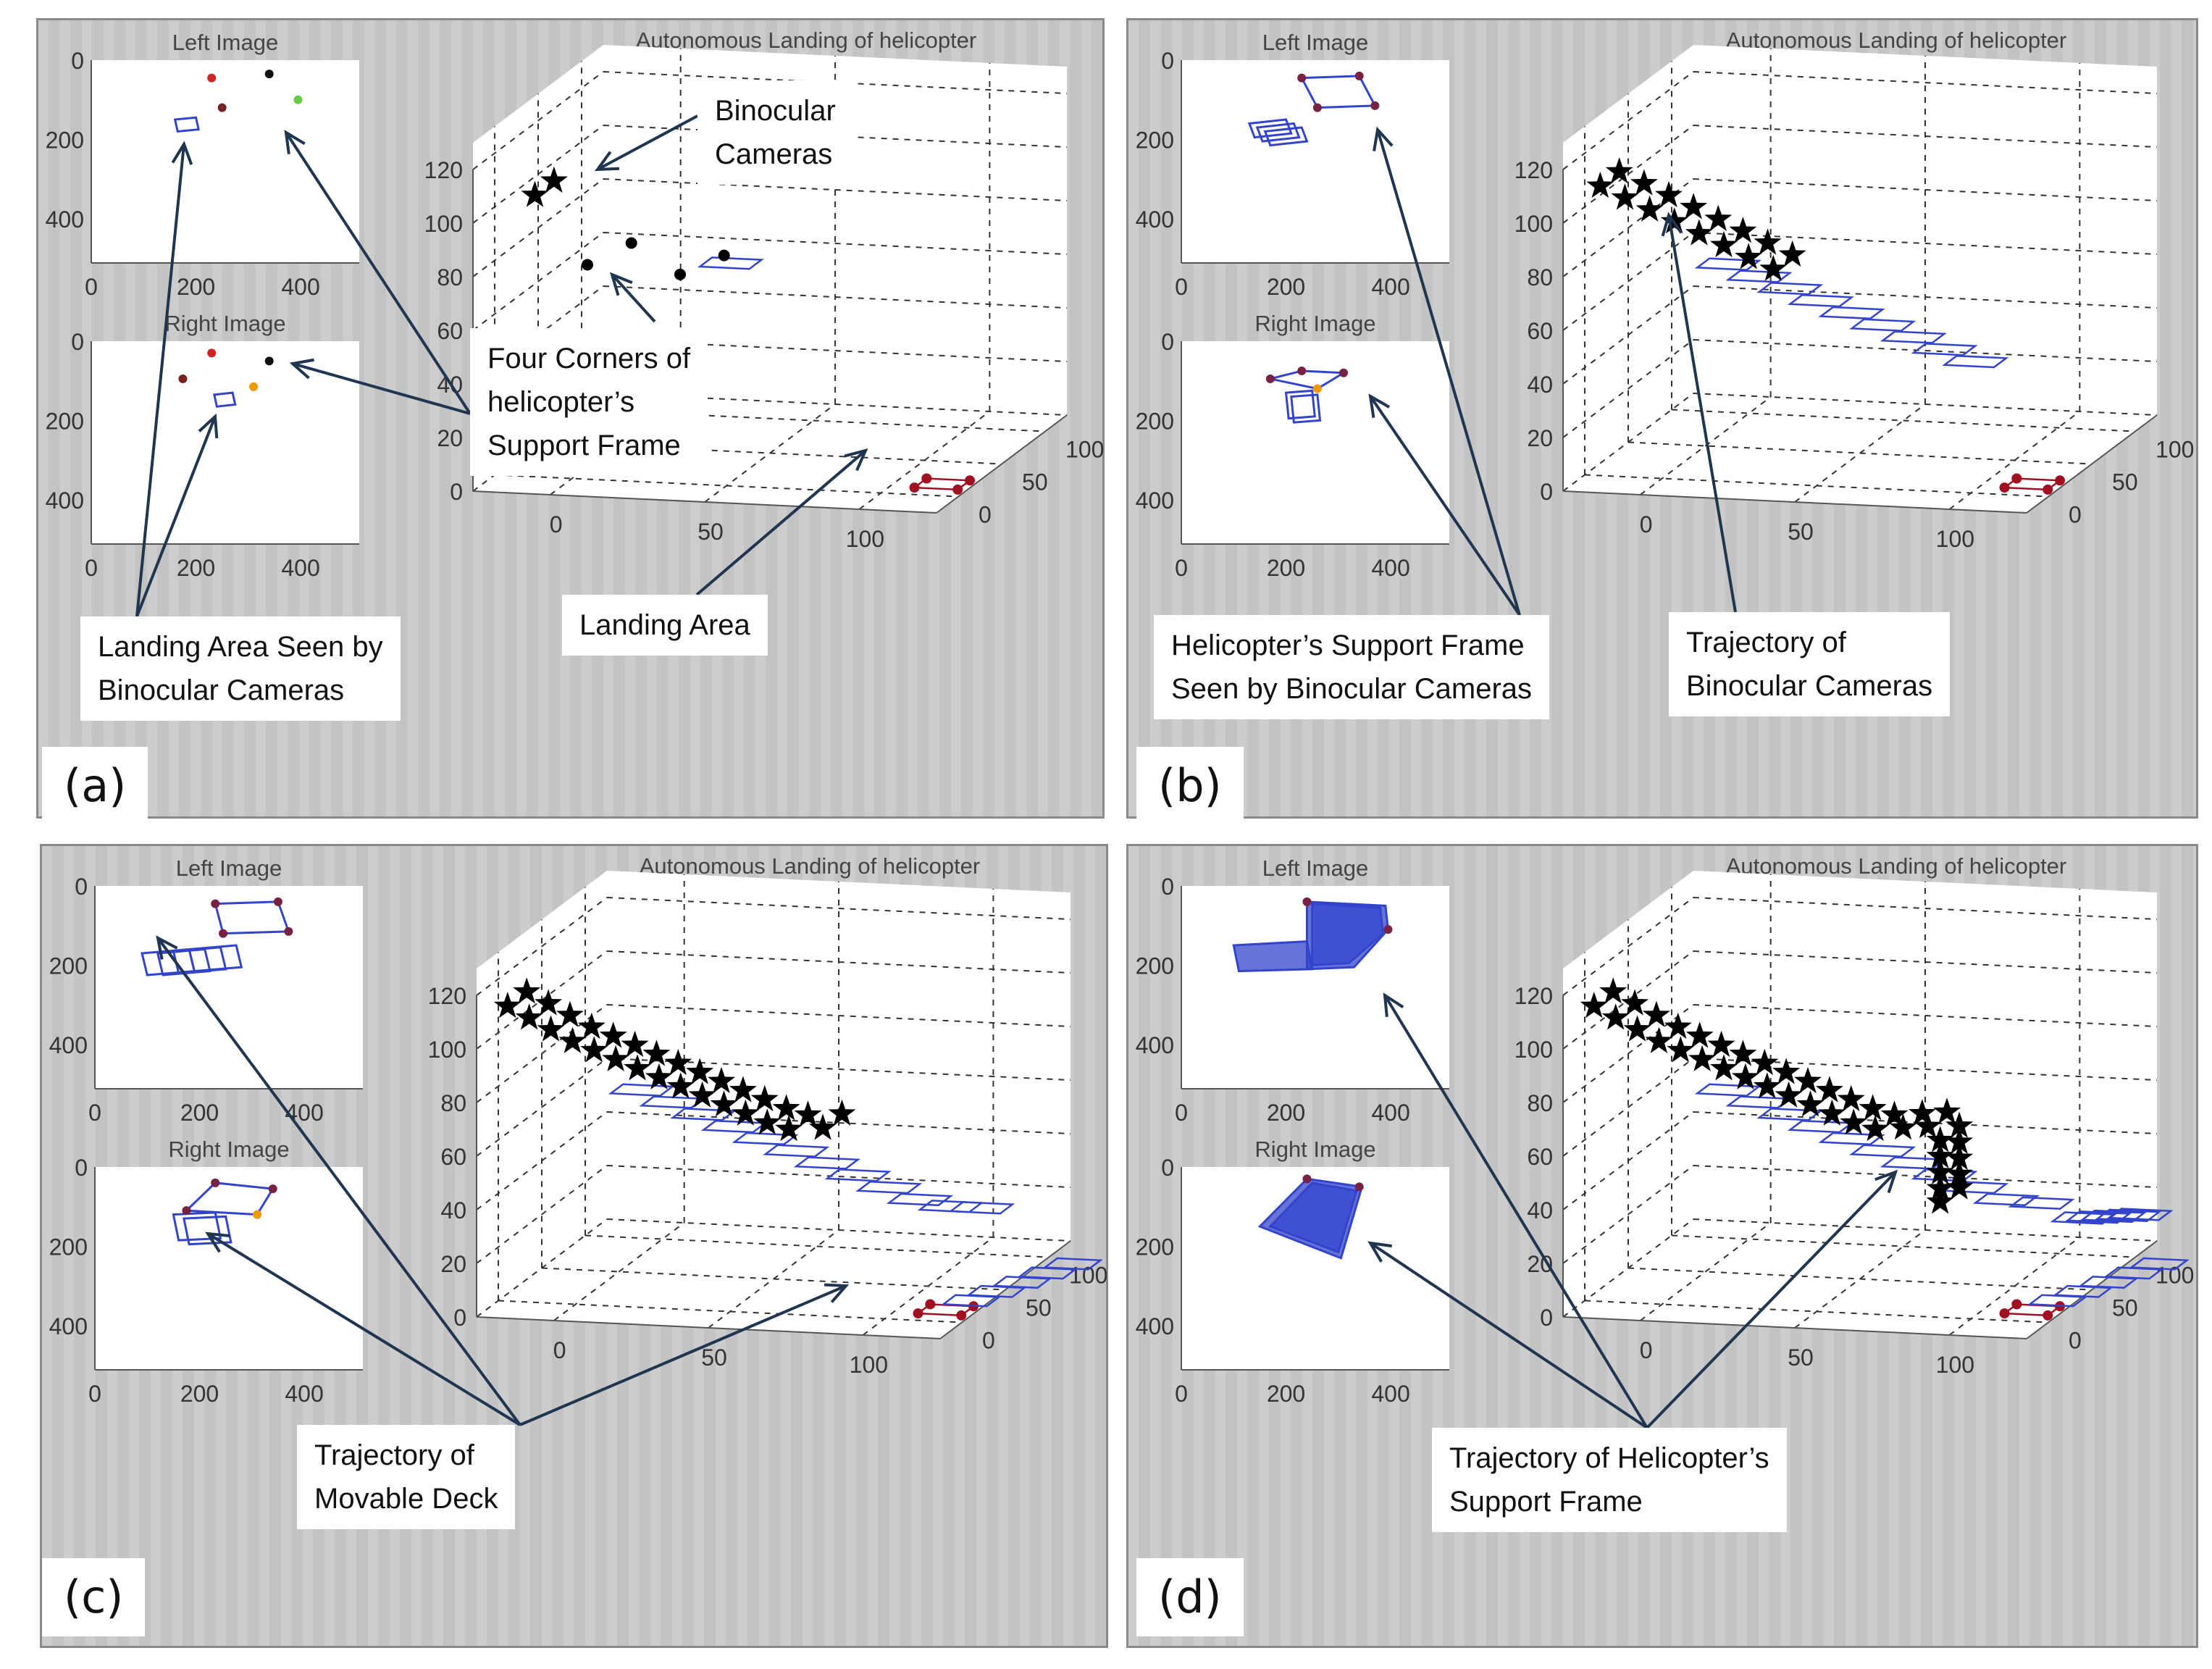 The image size is (2212, 1669). I want to click on inset-title: Right Image, so click(224, 323).